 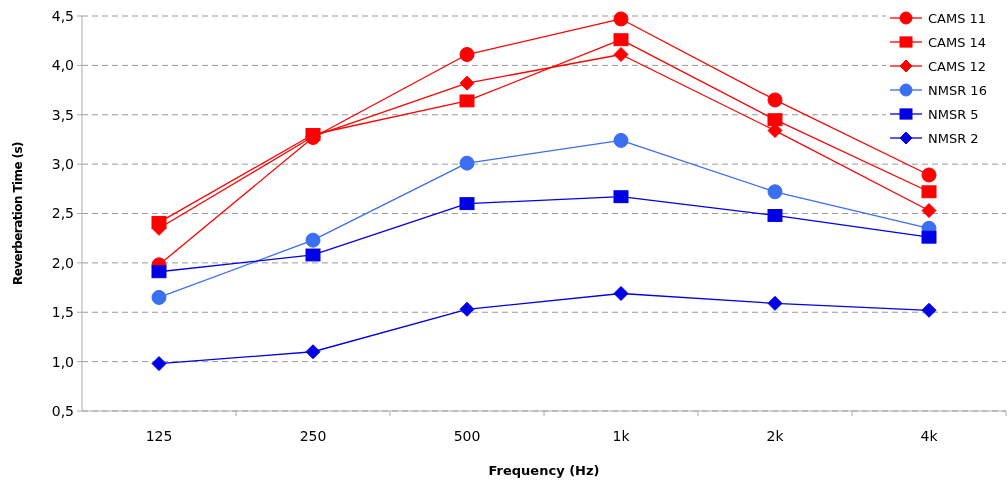 I want to click on y-tick-label: 0,5, so click(x=62, y=410).